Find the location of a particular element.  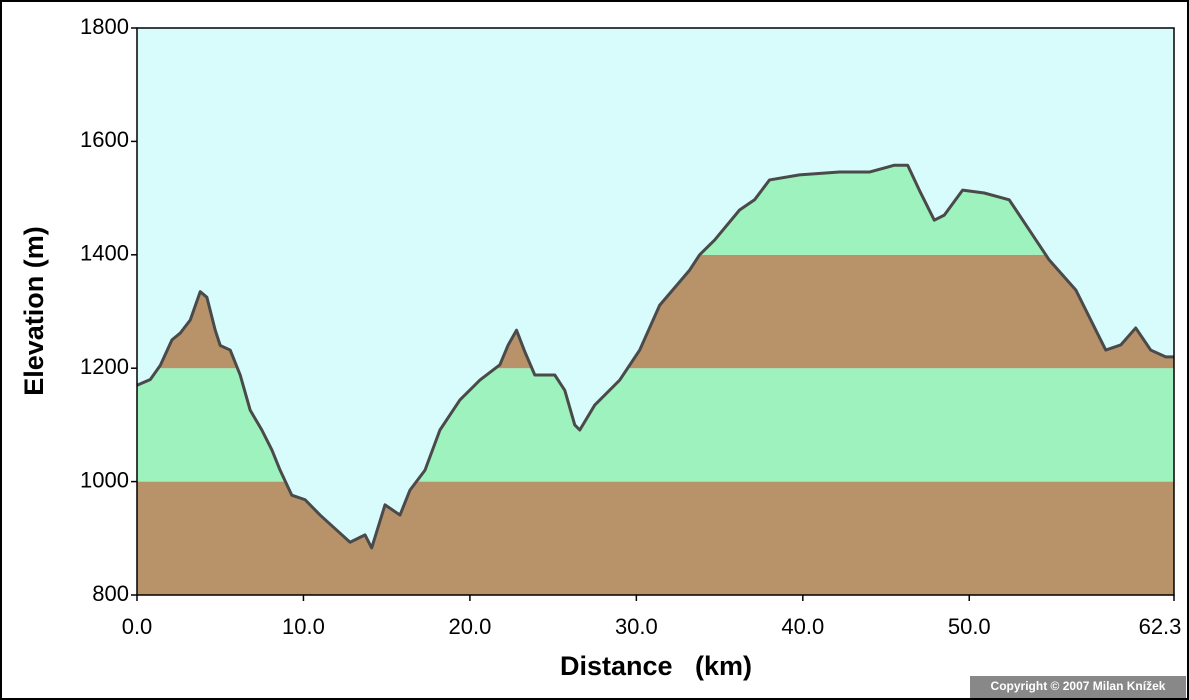

y-tick-label: 800 is located at coordinates (110, 593).